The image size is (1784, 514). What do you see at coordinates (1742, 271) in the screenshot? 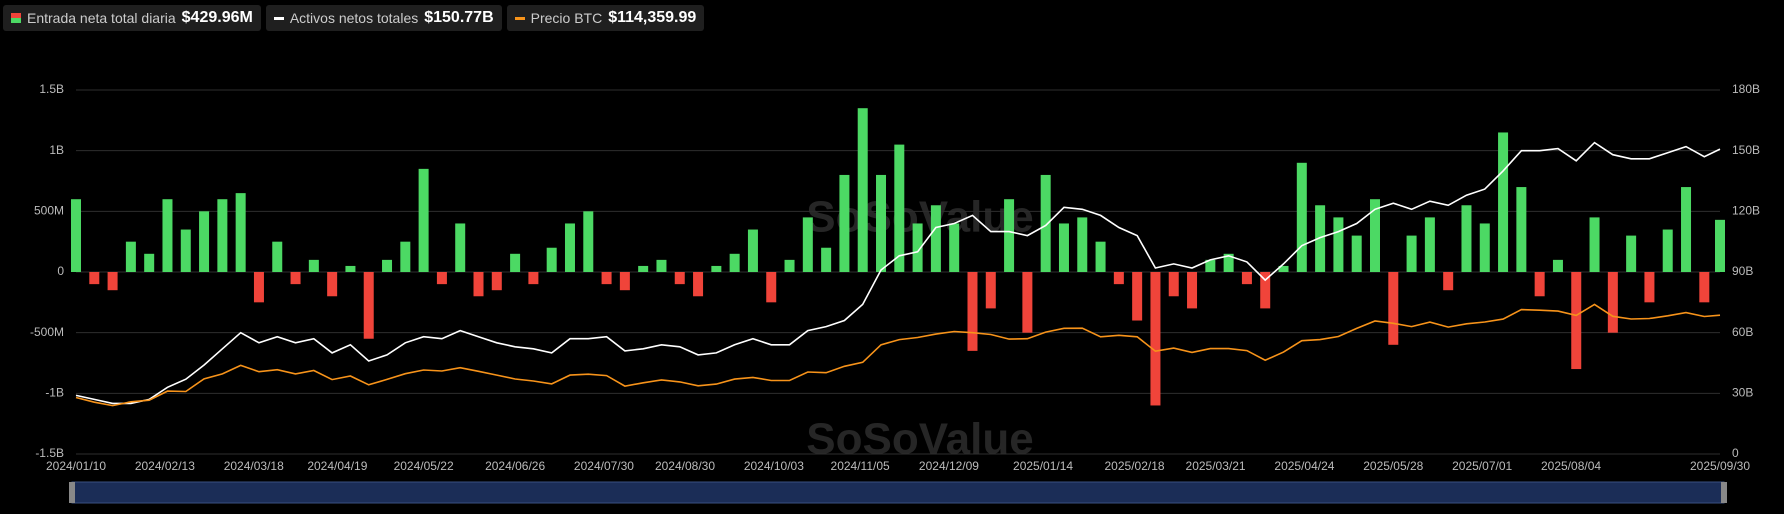
I see `y2-tick-label: 90B` at bounding box center [1742, 271].